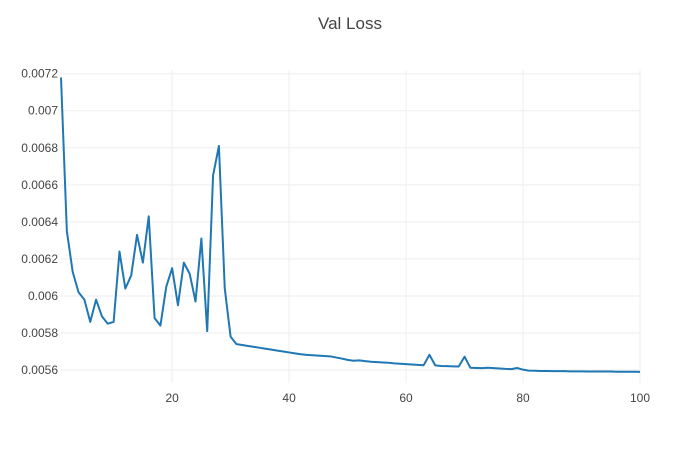  Describe the element at coordinates (43, 296) in the screenshot. I see `y-tick-label: 0.006` at that location.